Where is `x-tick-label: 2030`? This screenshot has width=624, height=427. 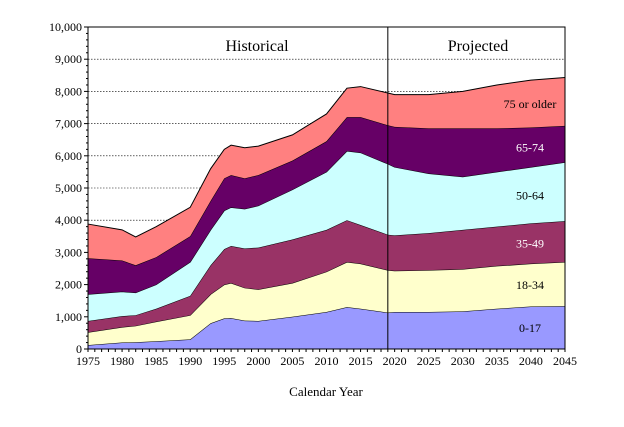 x-tick-label: 2030 is located at coordinates (463, 361).